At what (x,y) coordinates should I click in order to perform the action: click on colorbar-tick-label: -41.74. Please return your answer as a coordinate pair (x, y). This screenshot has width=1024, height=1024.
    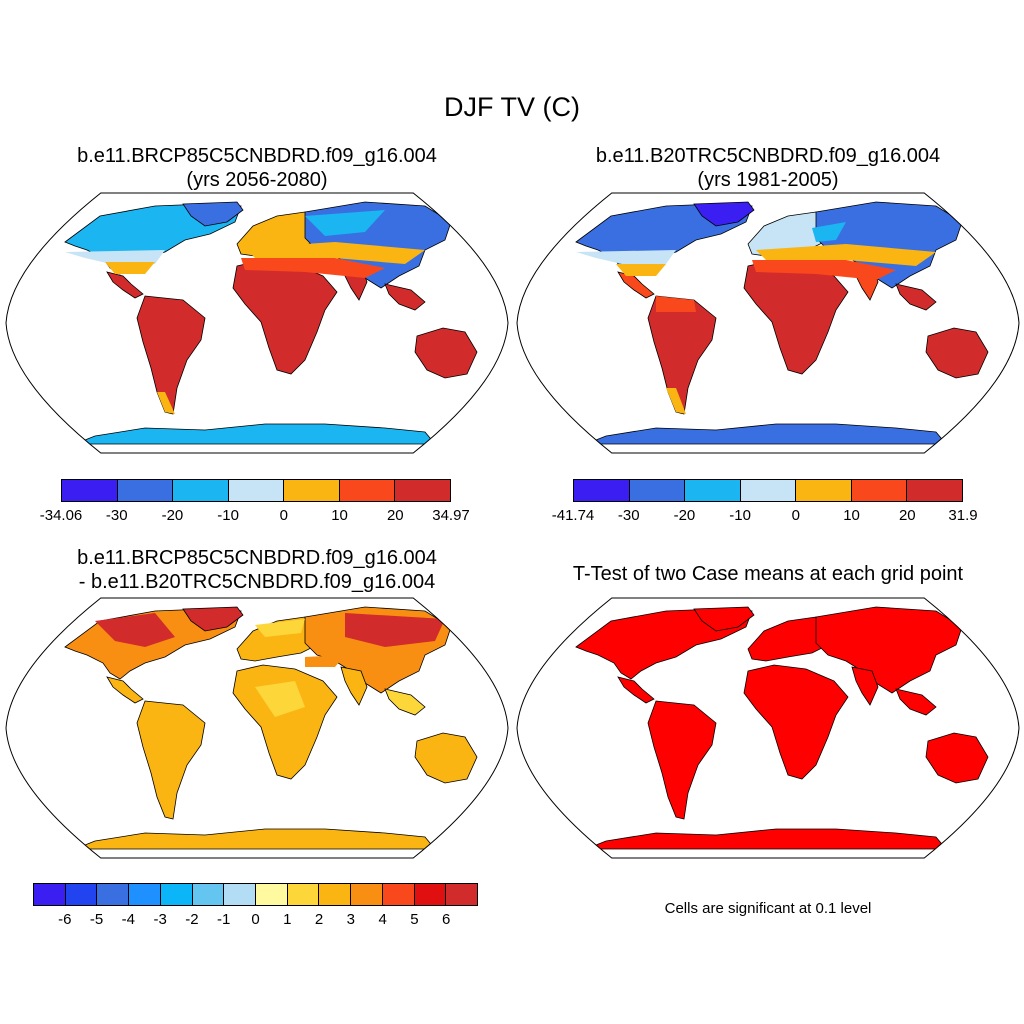
    Looking at the image, I should click on (573, 515).